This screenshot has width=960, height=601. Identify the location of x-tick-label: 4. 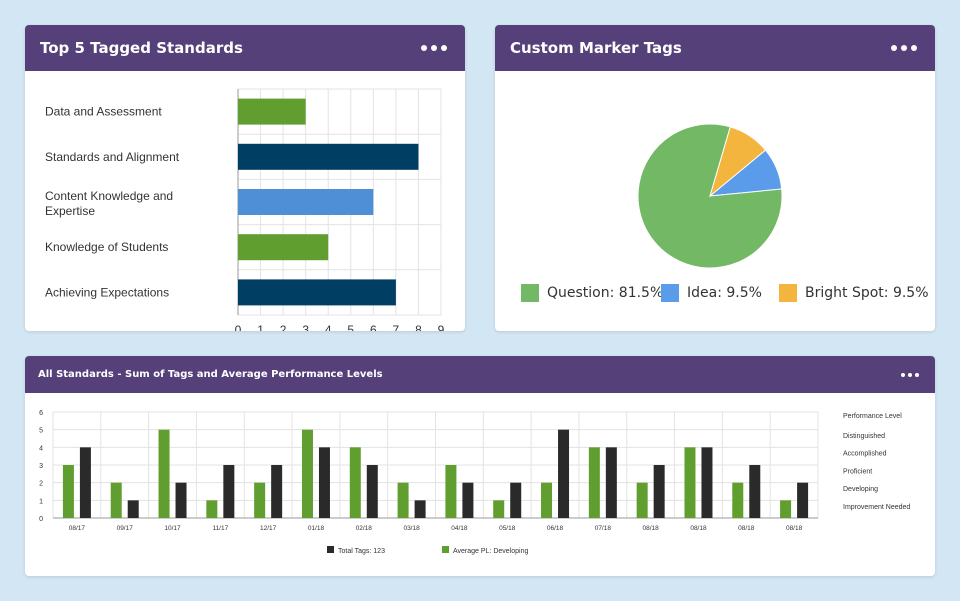
(328, 327).